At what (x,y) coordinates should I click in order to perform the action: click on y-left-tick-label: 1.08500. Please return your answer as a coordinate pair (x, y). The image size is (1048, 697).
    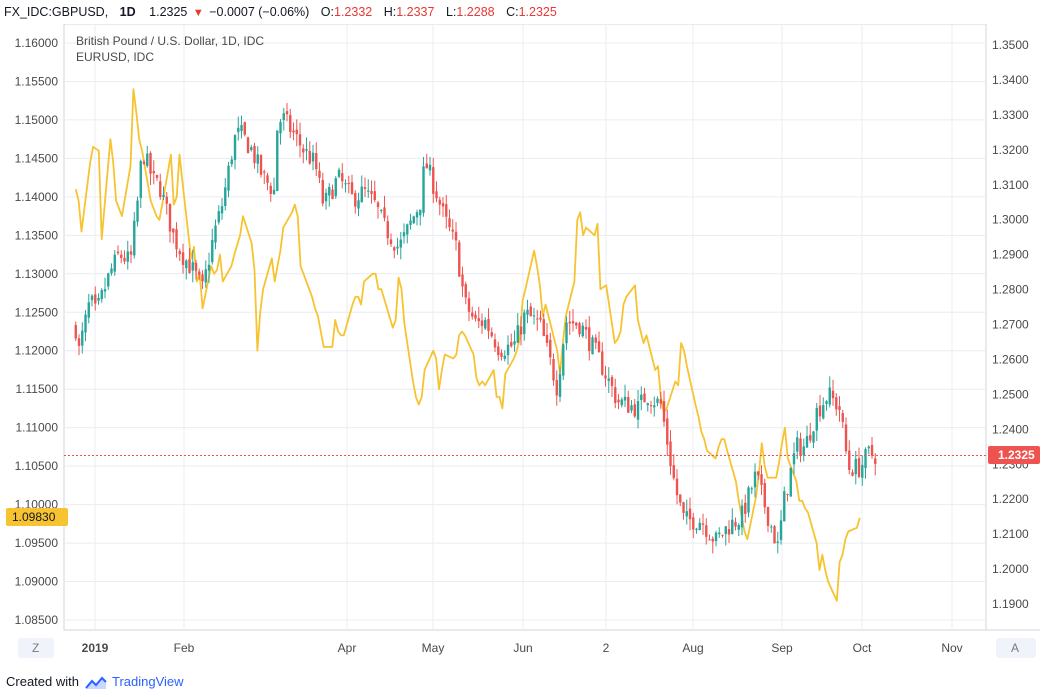
    Looking at the image, I should click on (37, 620).